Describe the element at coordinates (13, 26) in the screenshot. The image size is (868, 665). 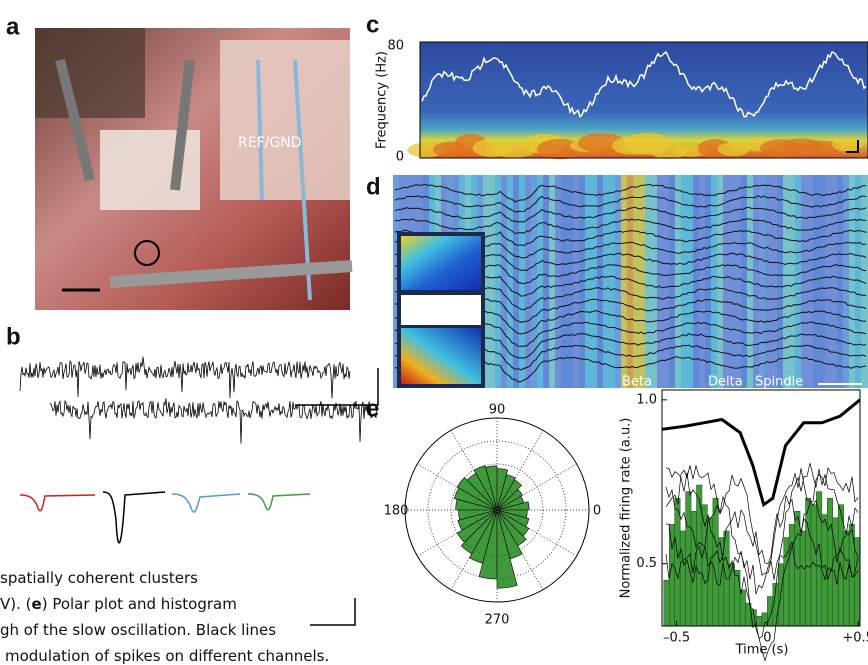
I see `panel-label: a` at that location.